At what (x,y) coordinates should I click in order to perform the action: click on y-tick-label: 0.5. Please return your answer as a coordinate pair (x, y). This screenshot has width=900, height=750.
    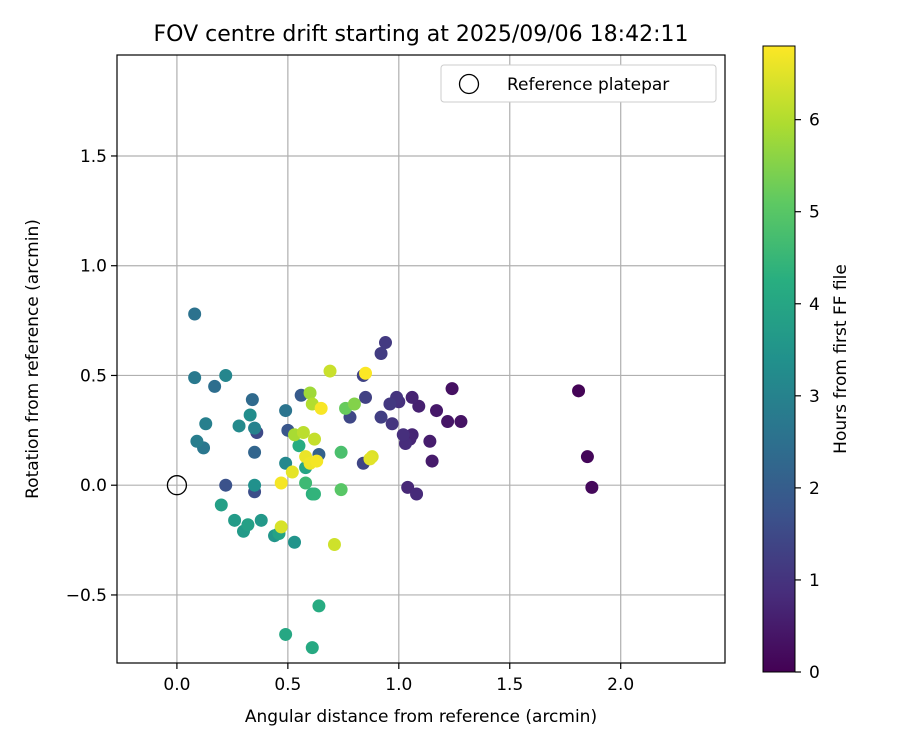
    Looking at the image, I should click on (93, 376).